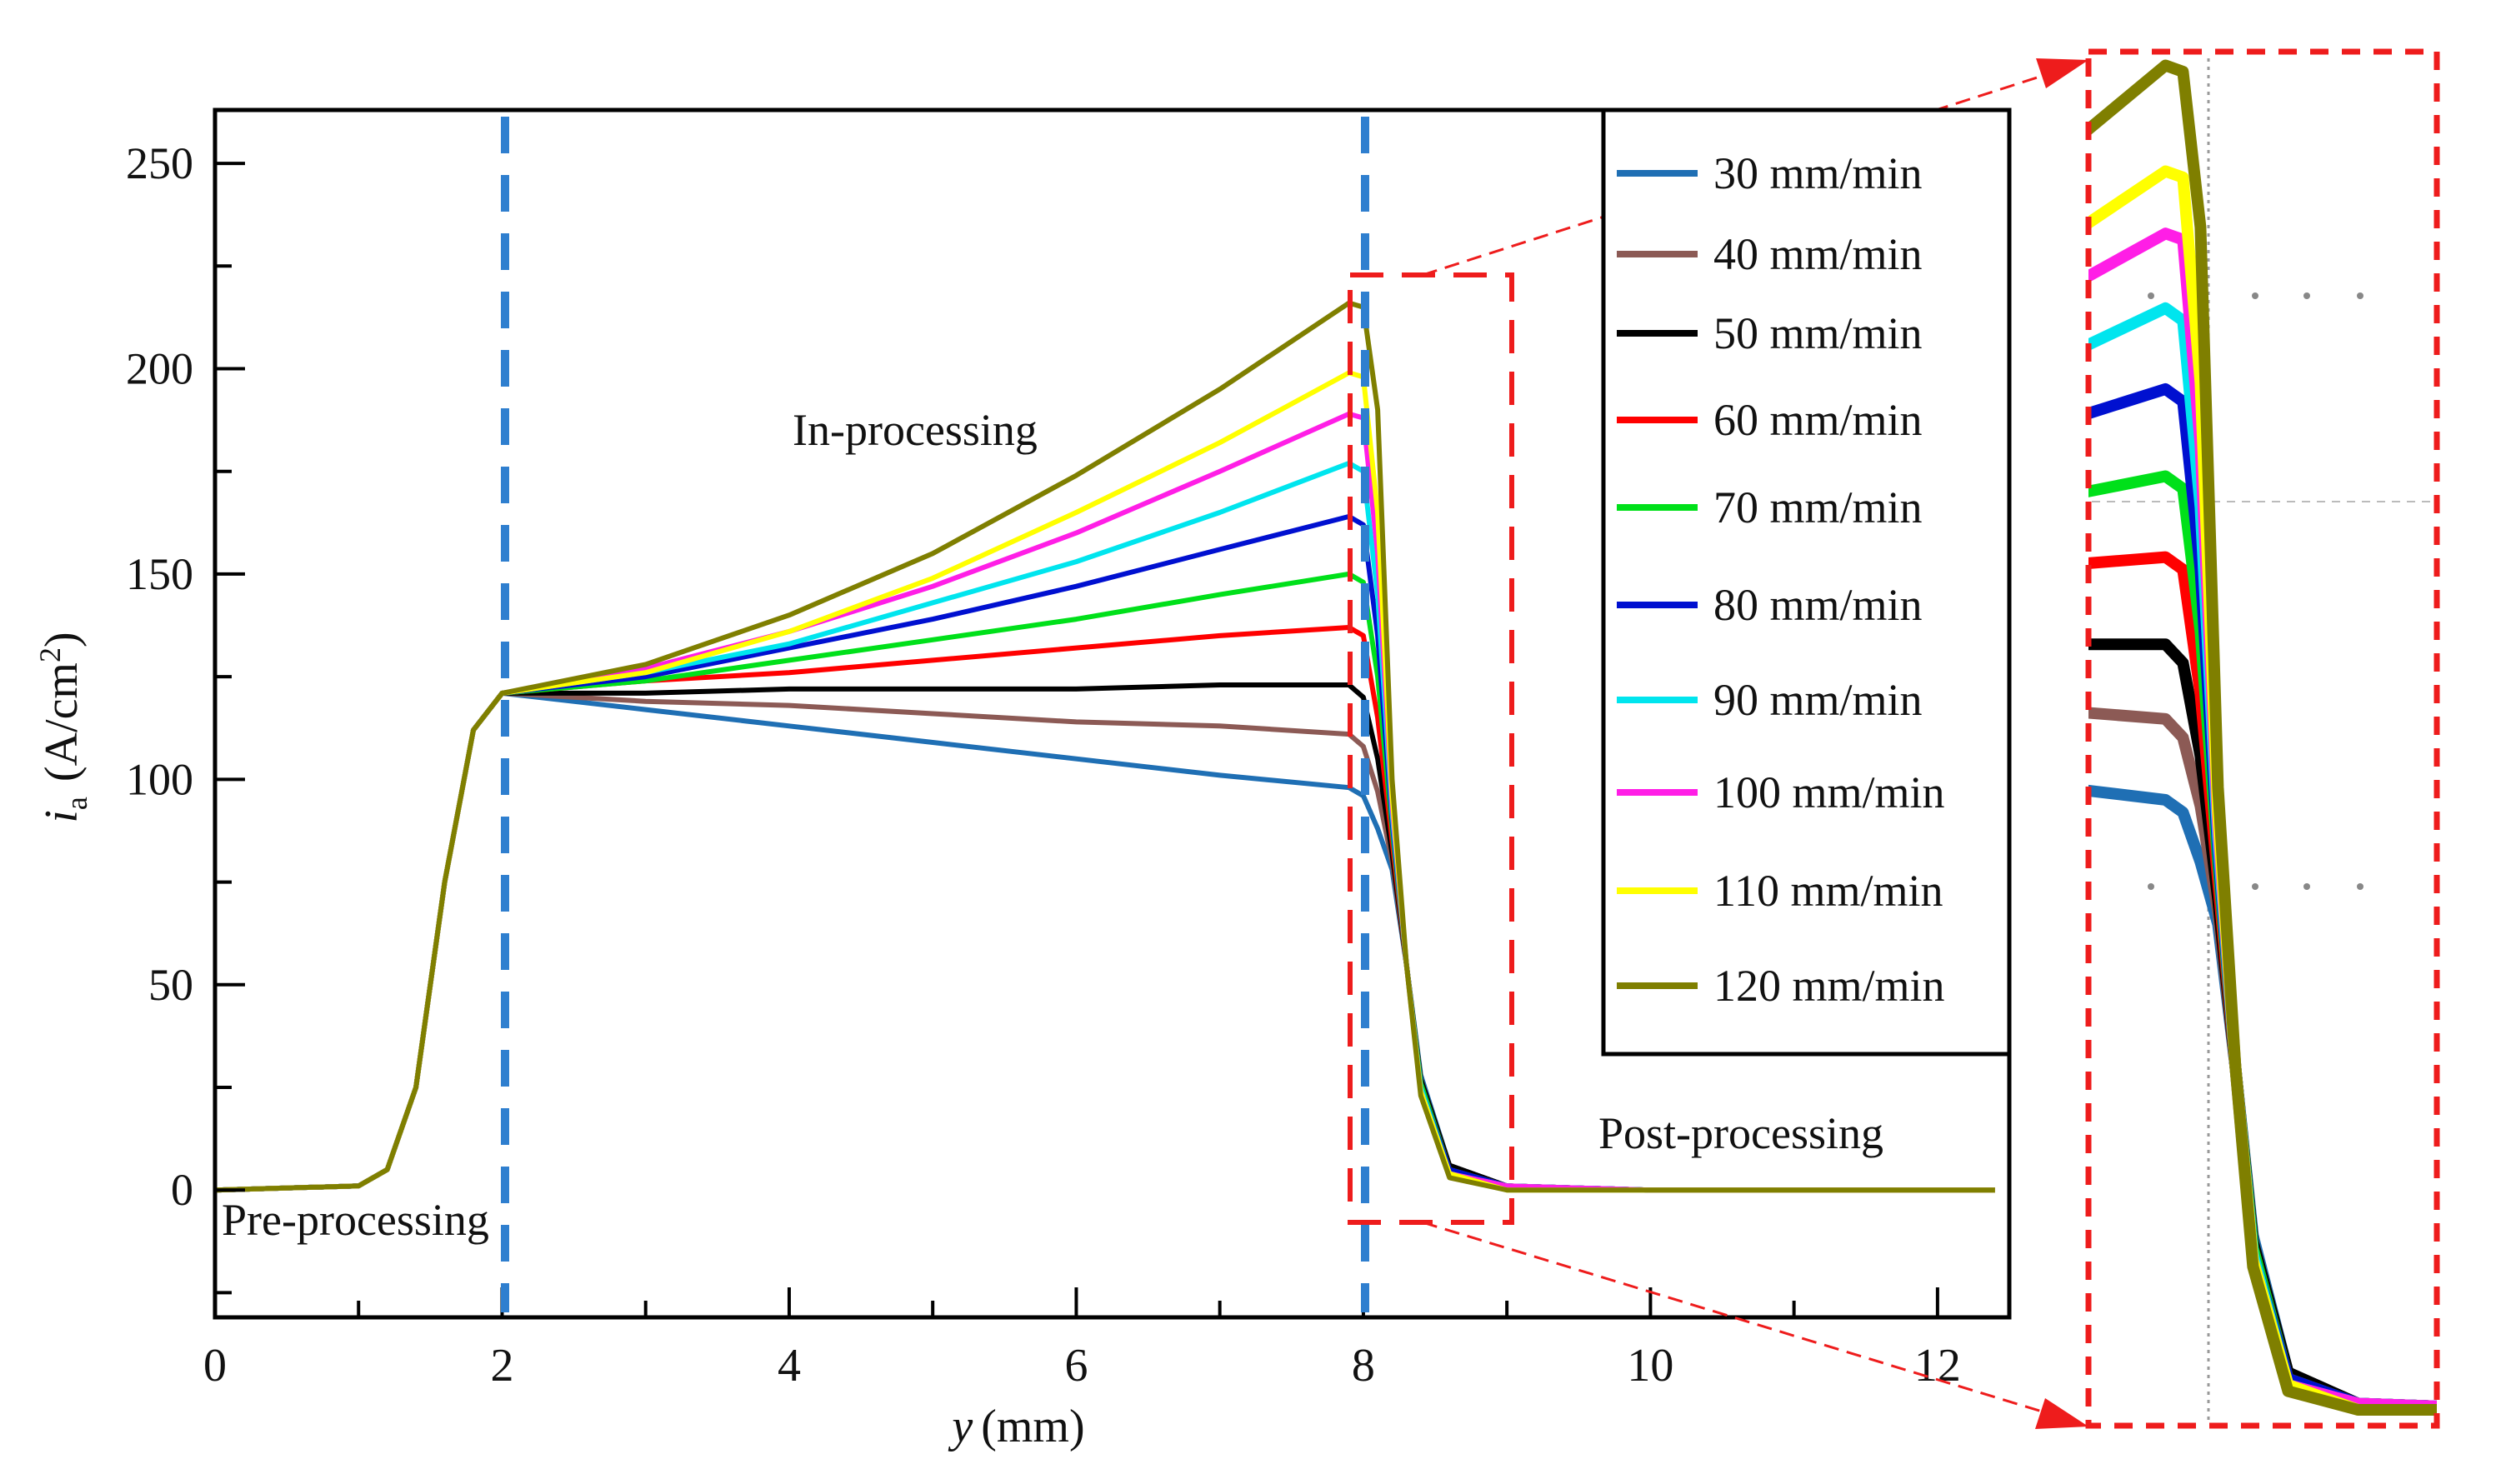 Image resolution: width=2506 pixels, height=1484 pixels. Describe the element at coordinates (2062, 73) in the screenshot. I see `zoom-arrowhead-top` at that location.